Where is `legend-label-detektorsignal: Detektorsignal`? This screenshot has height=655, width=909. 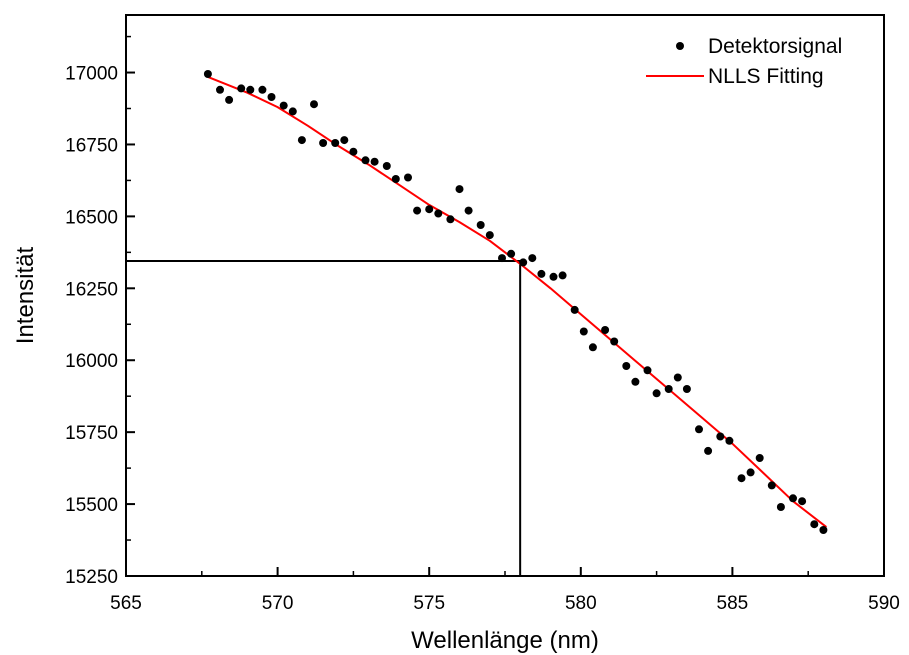 legend-label-detektorsignal: Detektorsignal is located at coordinates (775, 46).